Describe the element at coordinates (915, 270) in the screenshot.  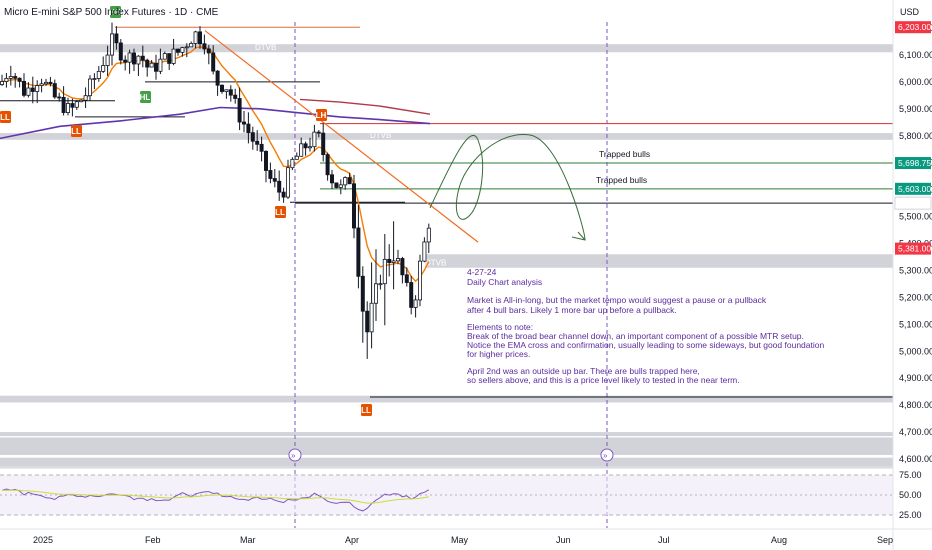
I see `price-tick-label: 5,300.00` at that location.